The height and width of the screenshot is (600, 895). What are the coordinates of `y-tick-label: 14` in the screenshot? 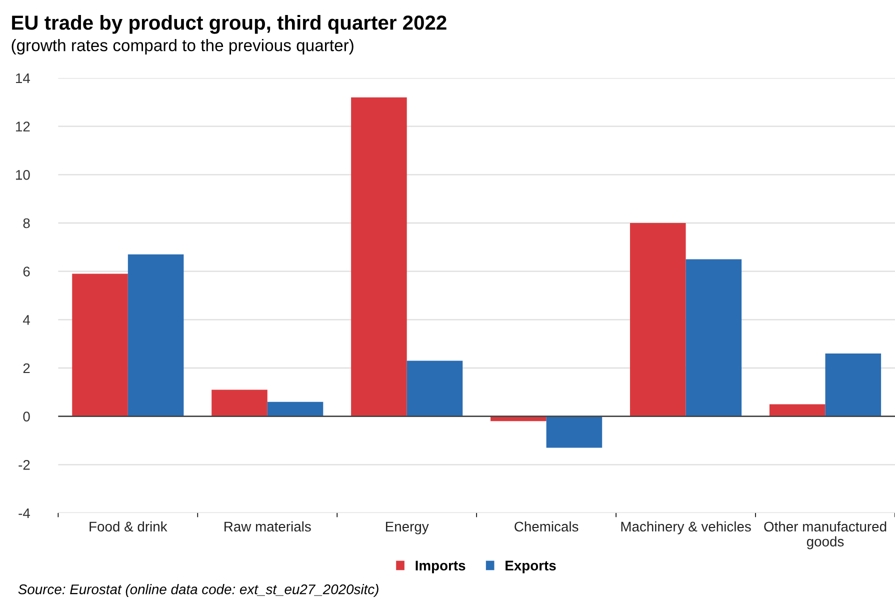 It's located at (23, 78).